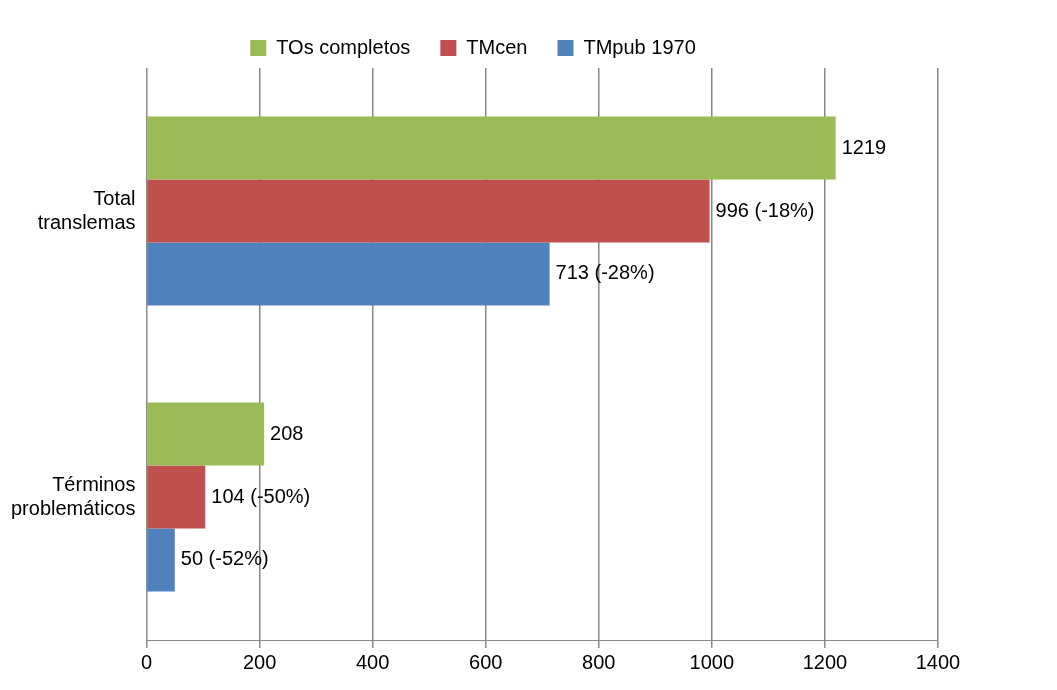 The width and height of the screenshot is (1057, 690). What do you see at coordinates (864, 146) in the screenshot?
I see `data-label: 1219` at bounding box center [864, 146].